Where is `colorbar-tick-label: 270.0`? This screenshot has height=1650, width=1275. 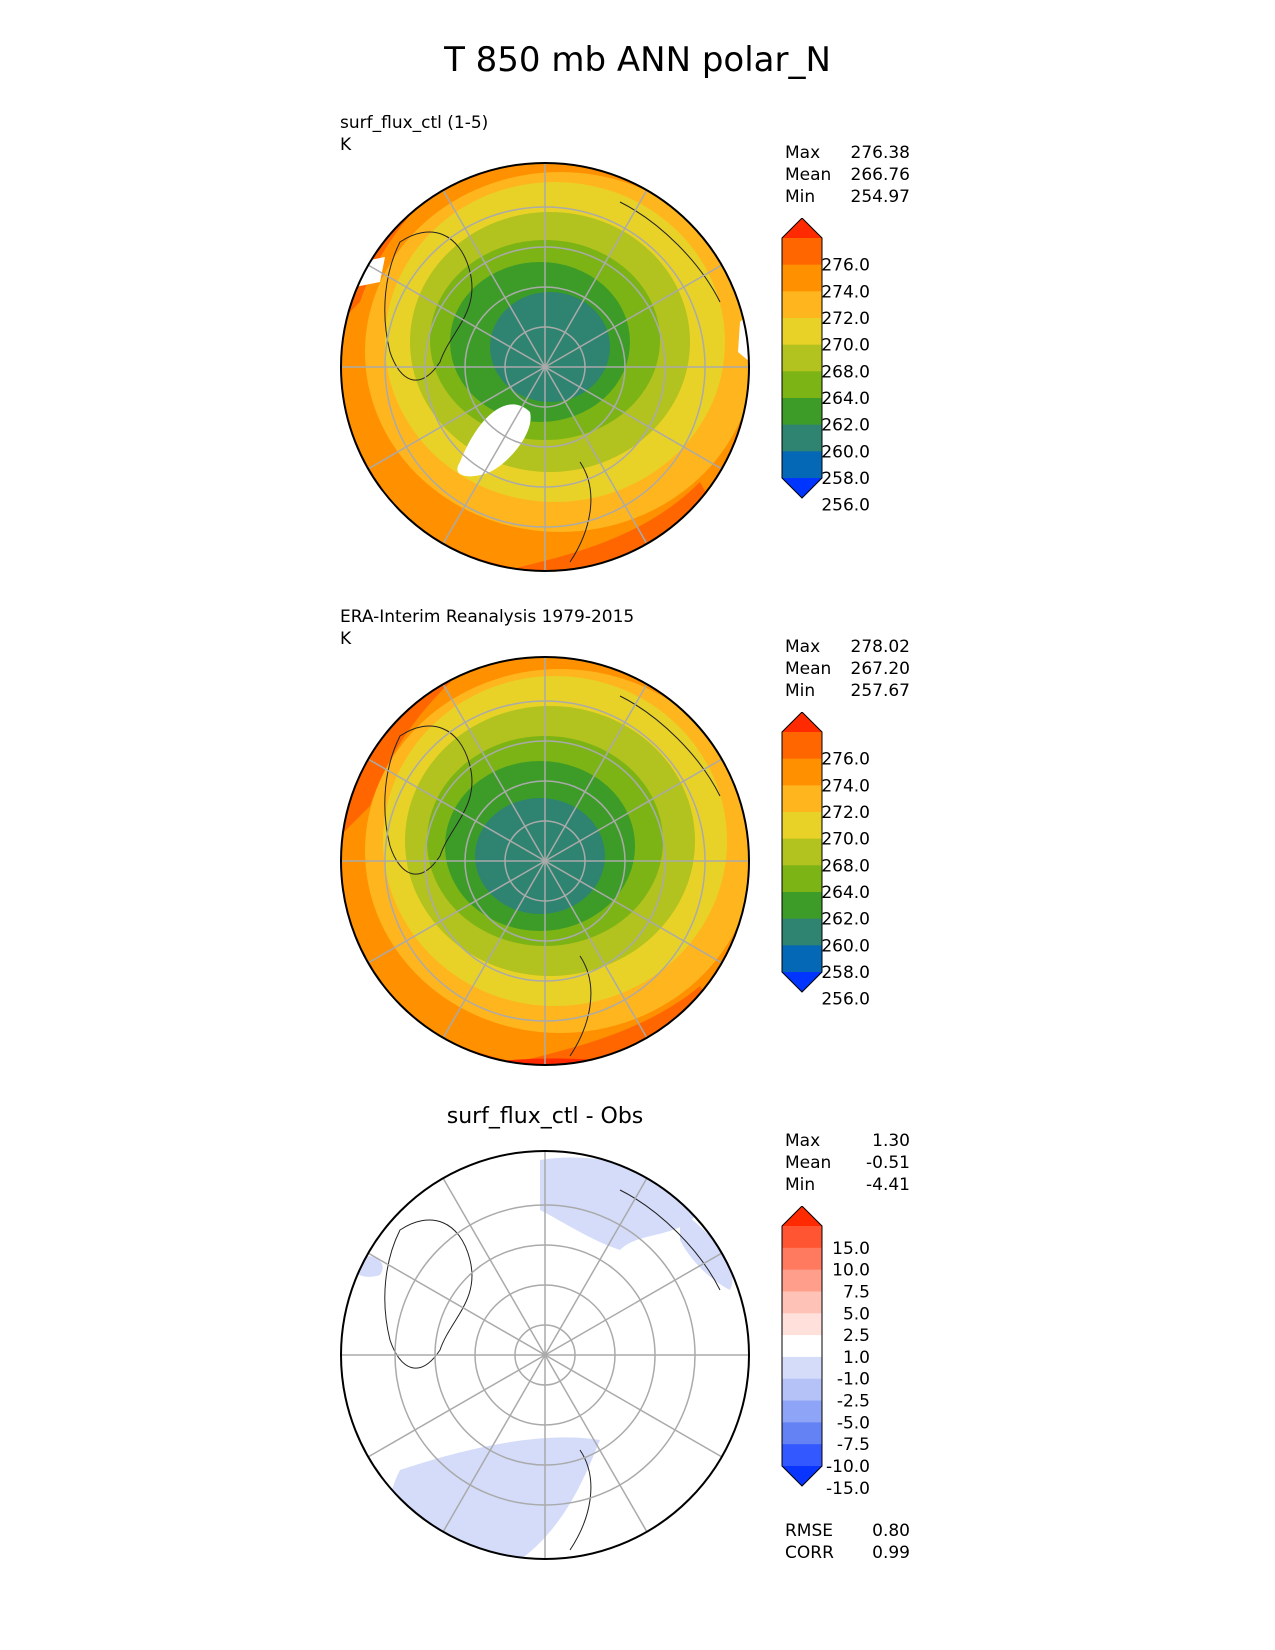
colorbar-tick-label: 270.0 is located at coordinates (845, 346).